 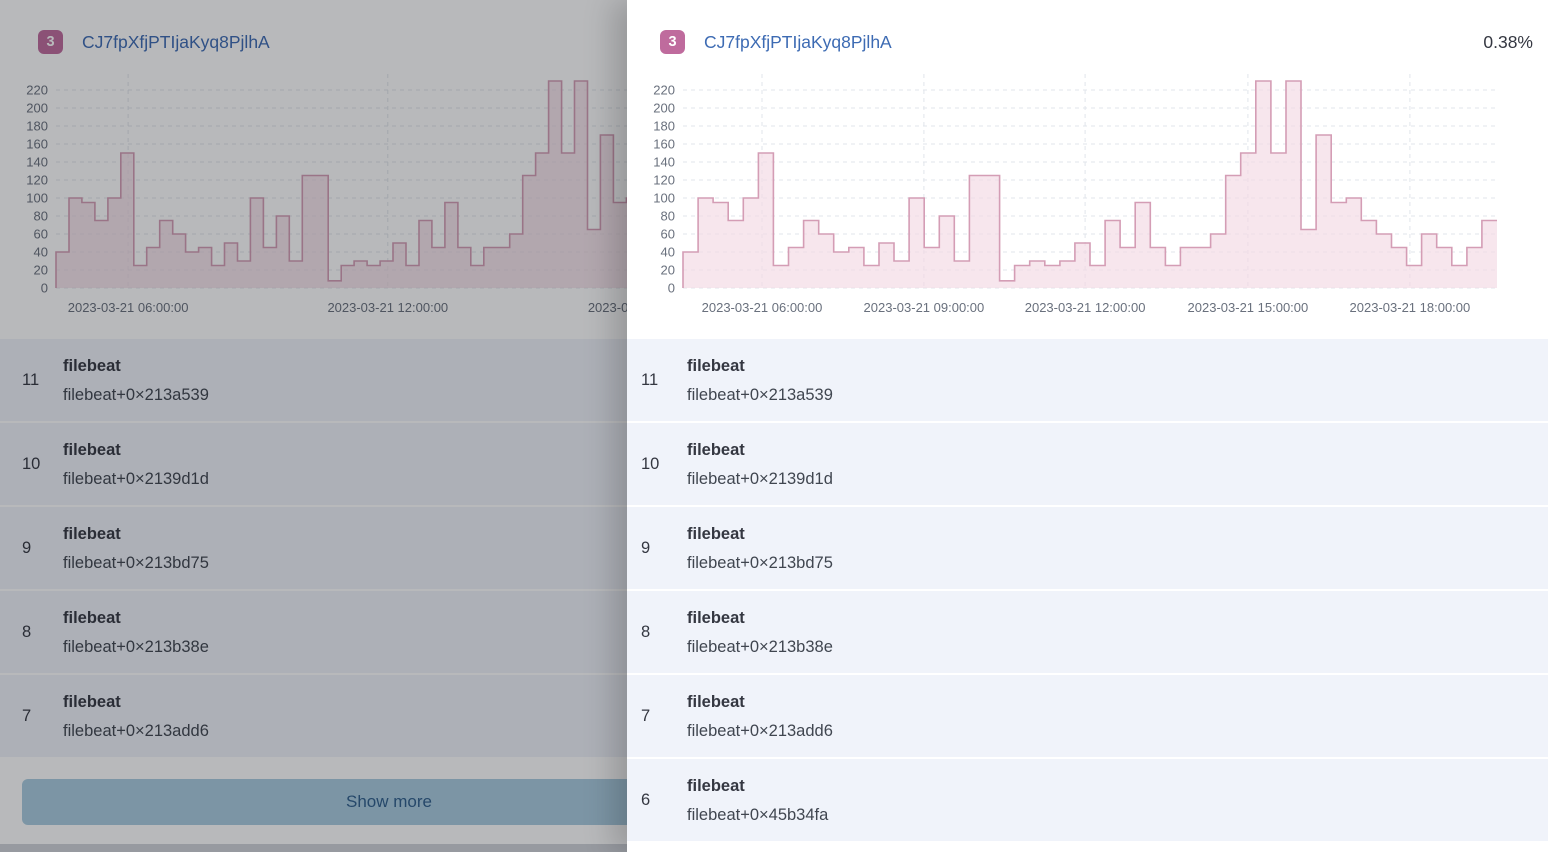 I want to click on svg-text: 2023-03-21 09:00:00, so click(x=924, y=307).